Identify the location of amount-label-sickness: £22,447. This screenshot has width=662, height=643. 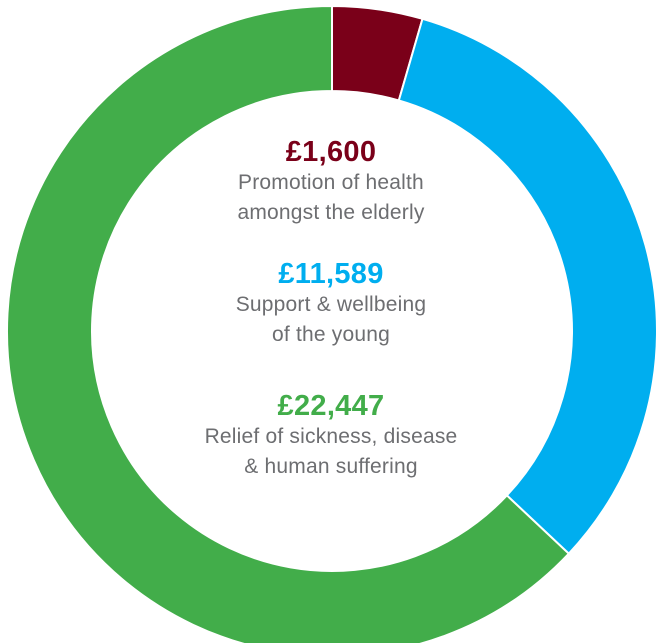
(331, 406).